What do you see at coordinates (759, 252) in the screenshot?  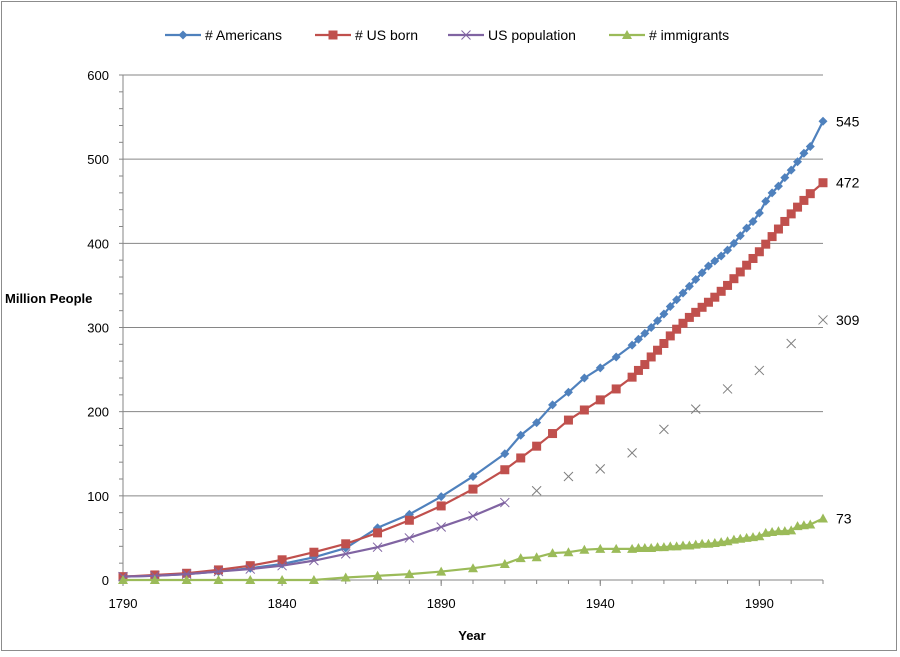 I see `point-us-born-1990` at bounding box center [759, 252].